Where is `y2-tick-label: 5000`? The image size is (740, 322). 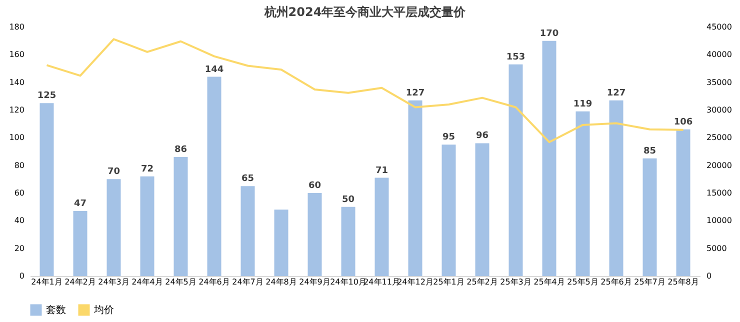
y2-tick-label: 5000 is located at coordinates (716, 248).